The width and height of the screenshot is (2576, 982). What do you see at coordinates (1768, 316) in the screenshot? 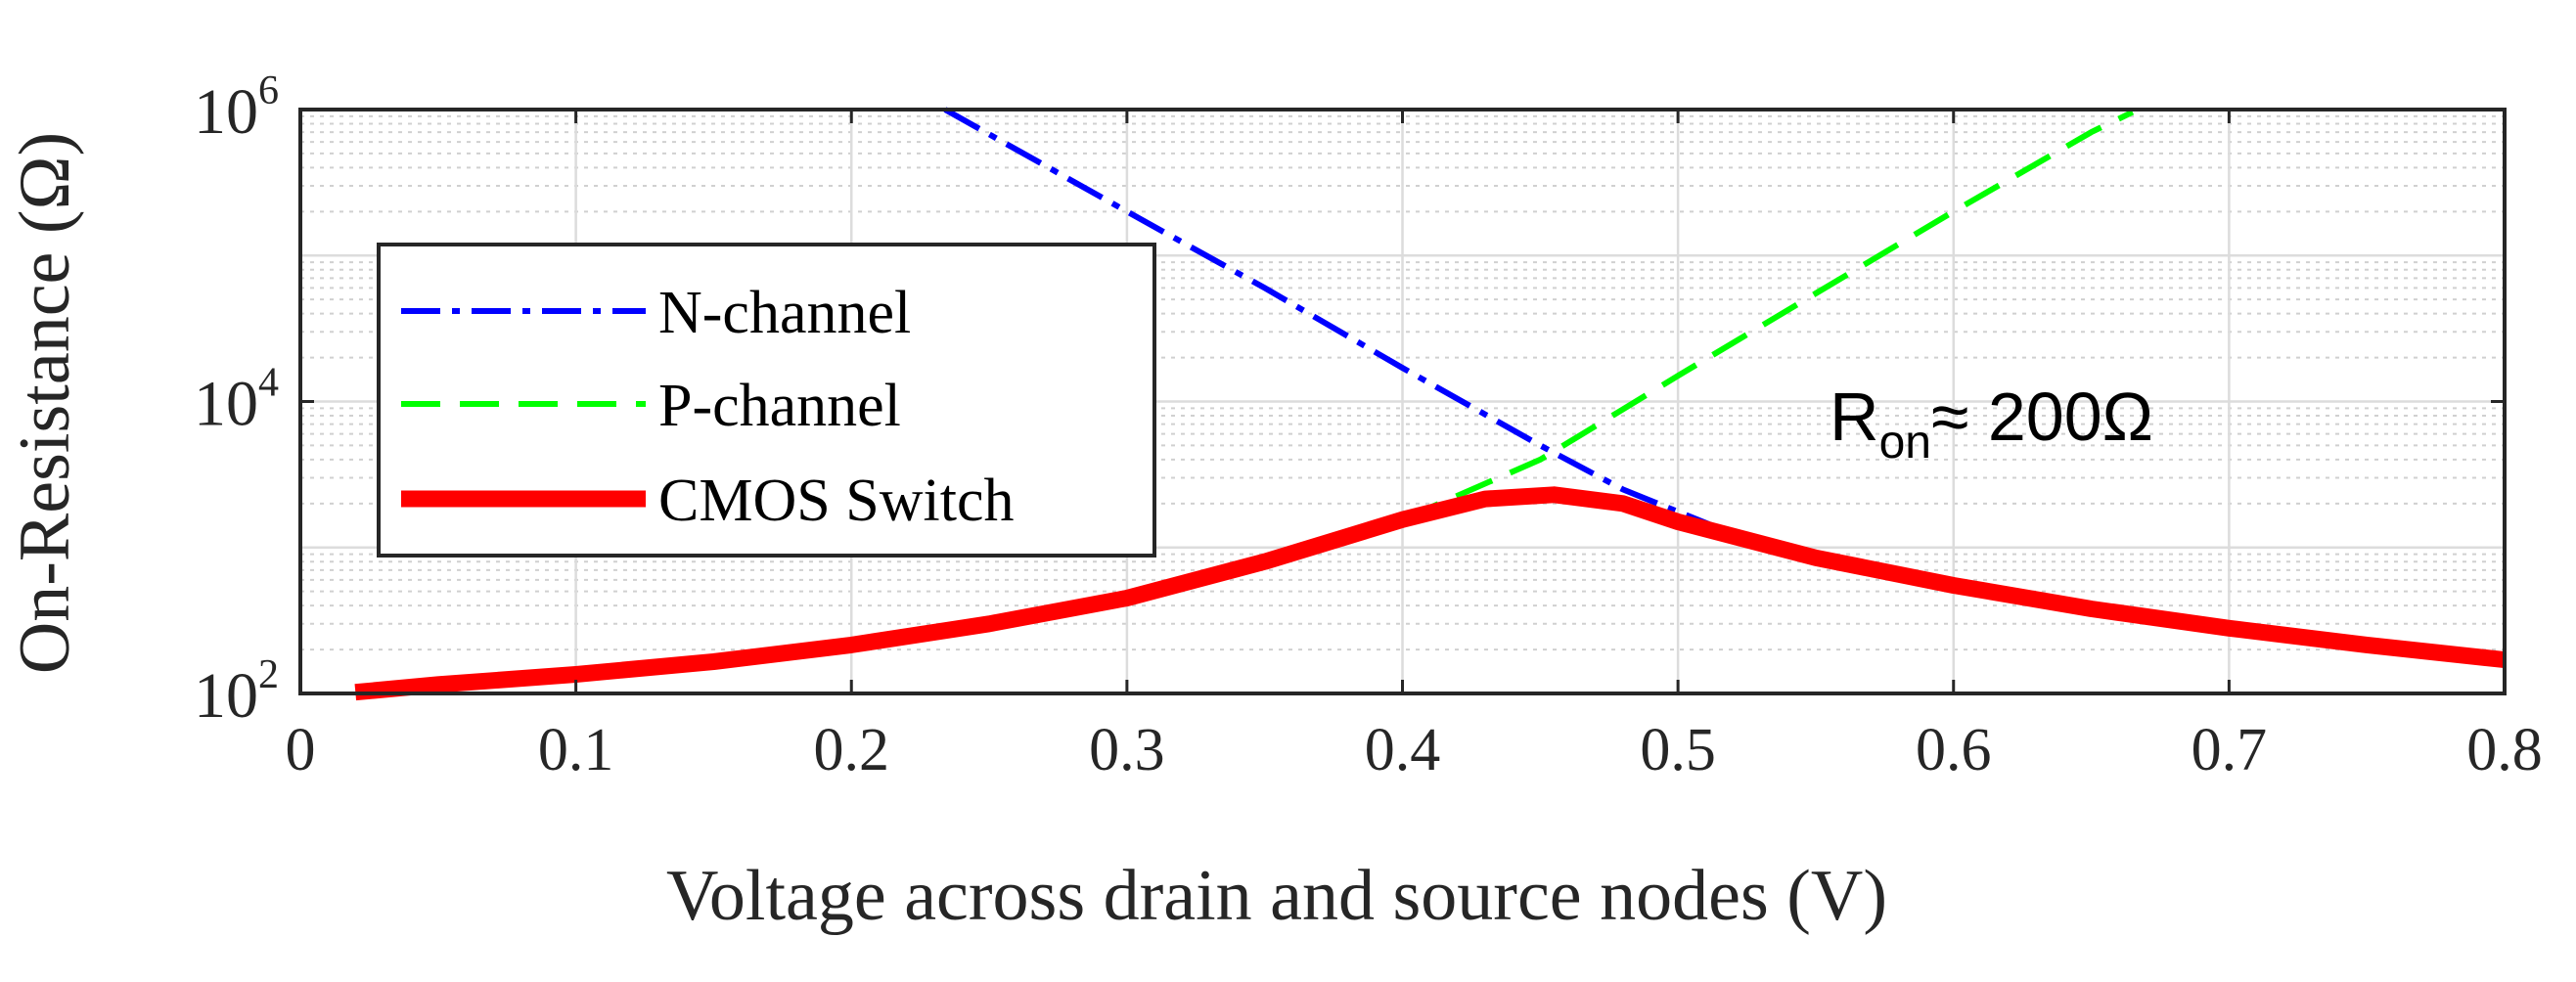
I see `series-line-p-channel` at bounding box center [1768, 316].